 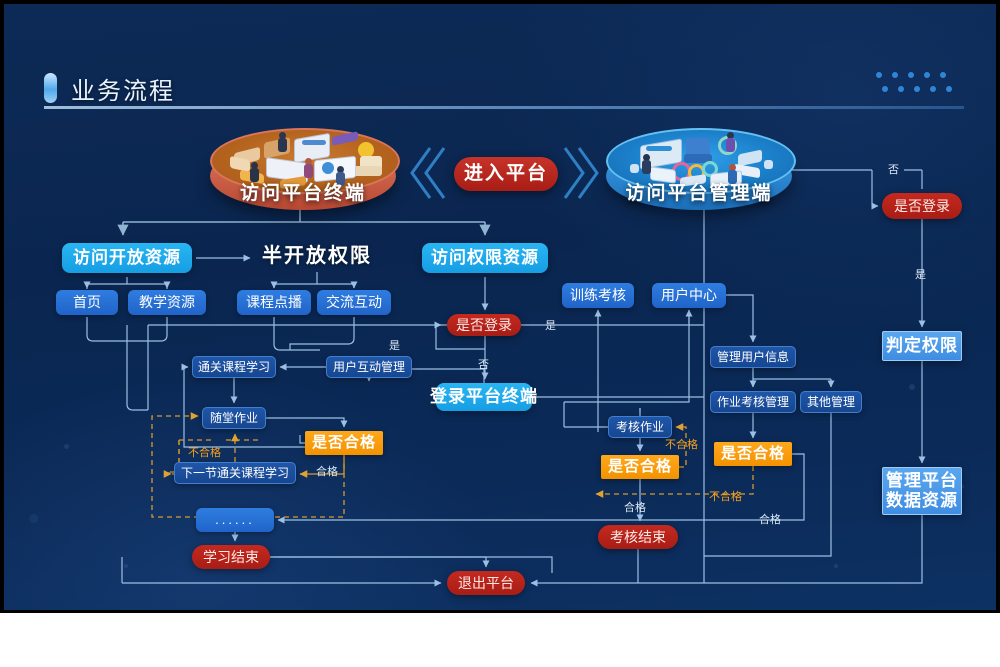 What do you see at coordinates (504, 107) in the screenshot?
I see `header-divider` at bounding box center [504, 107].